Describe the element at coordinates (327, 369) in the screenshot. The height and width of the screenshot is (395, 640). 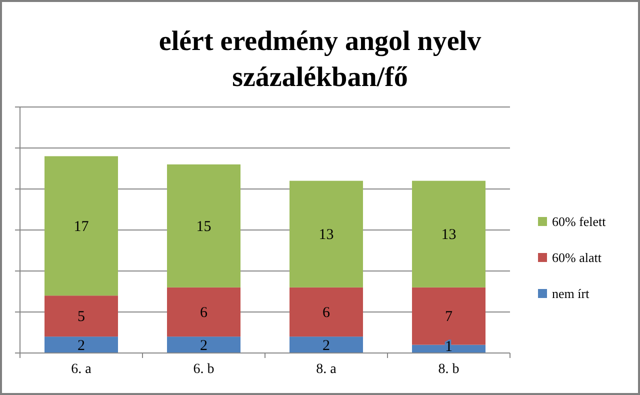
I see `x-tick-label: 8. a` at that location.